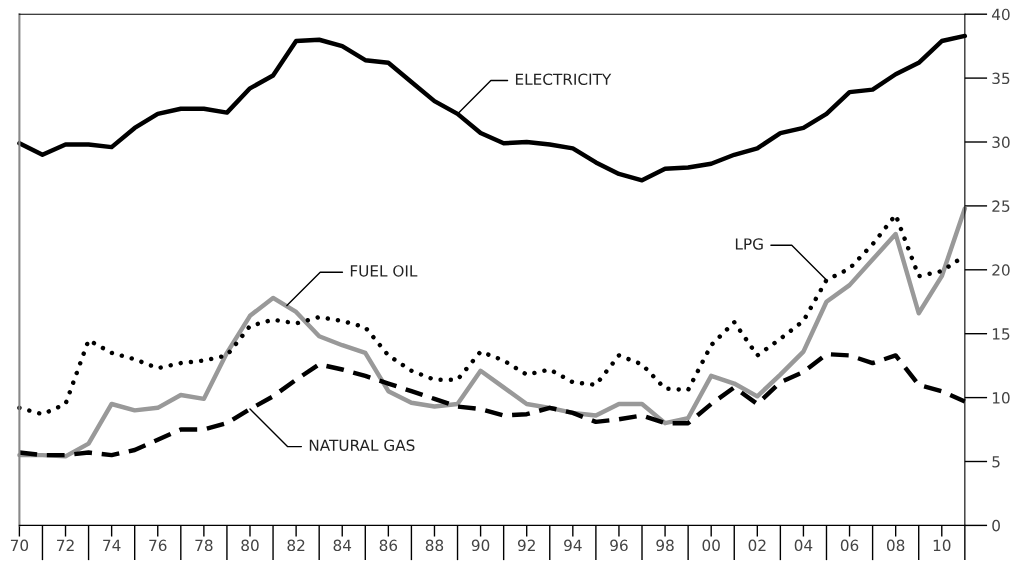 The image size is (1021, 568). I want to click on x-tick-label: 08, so click(895, 545).